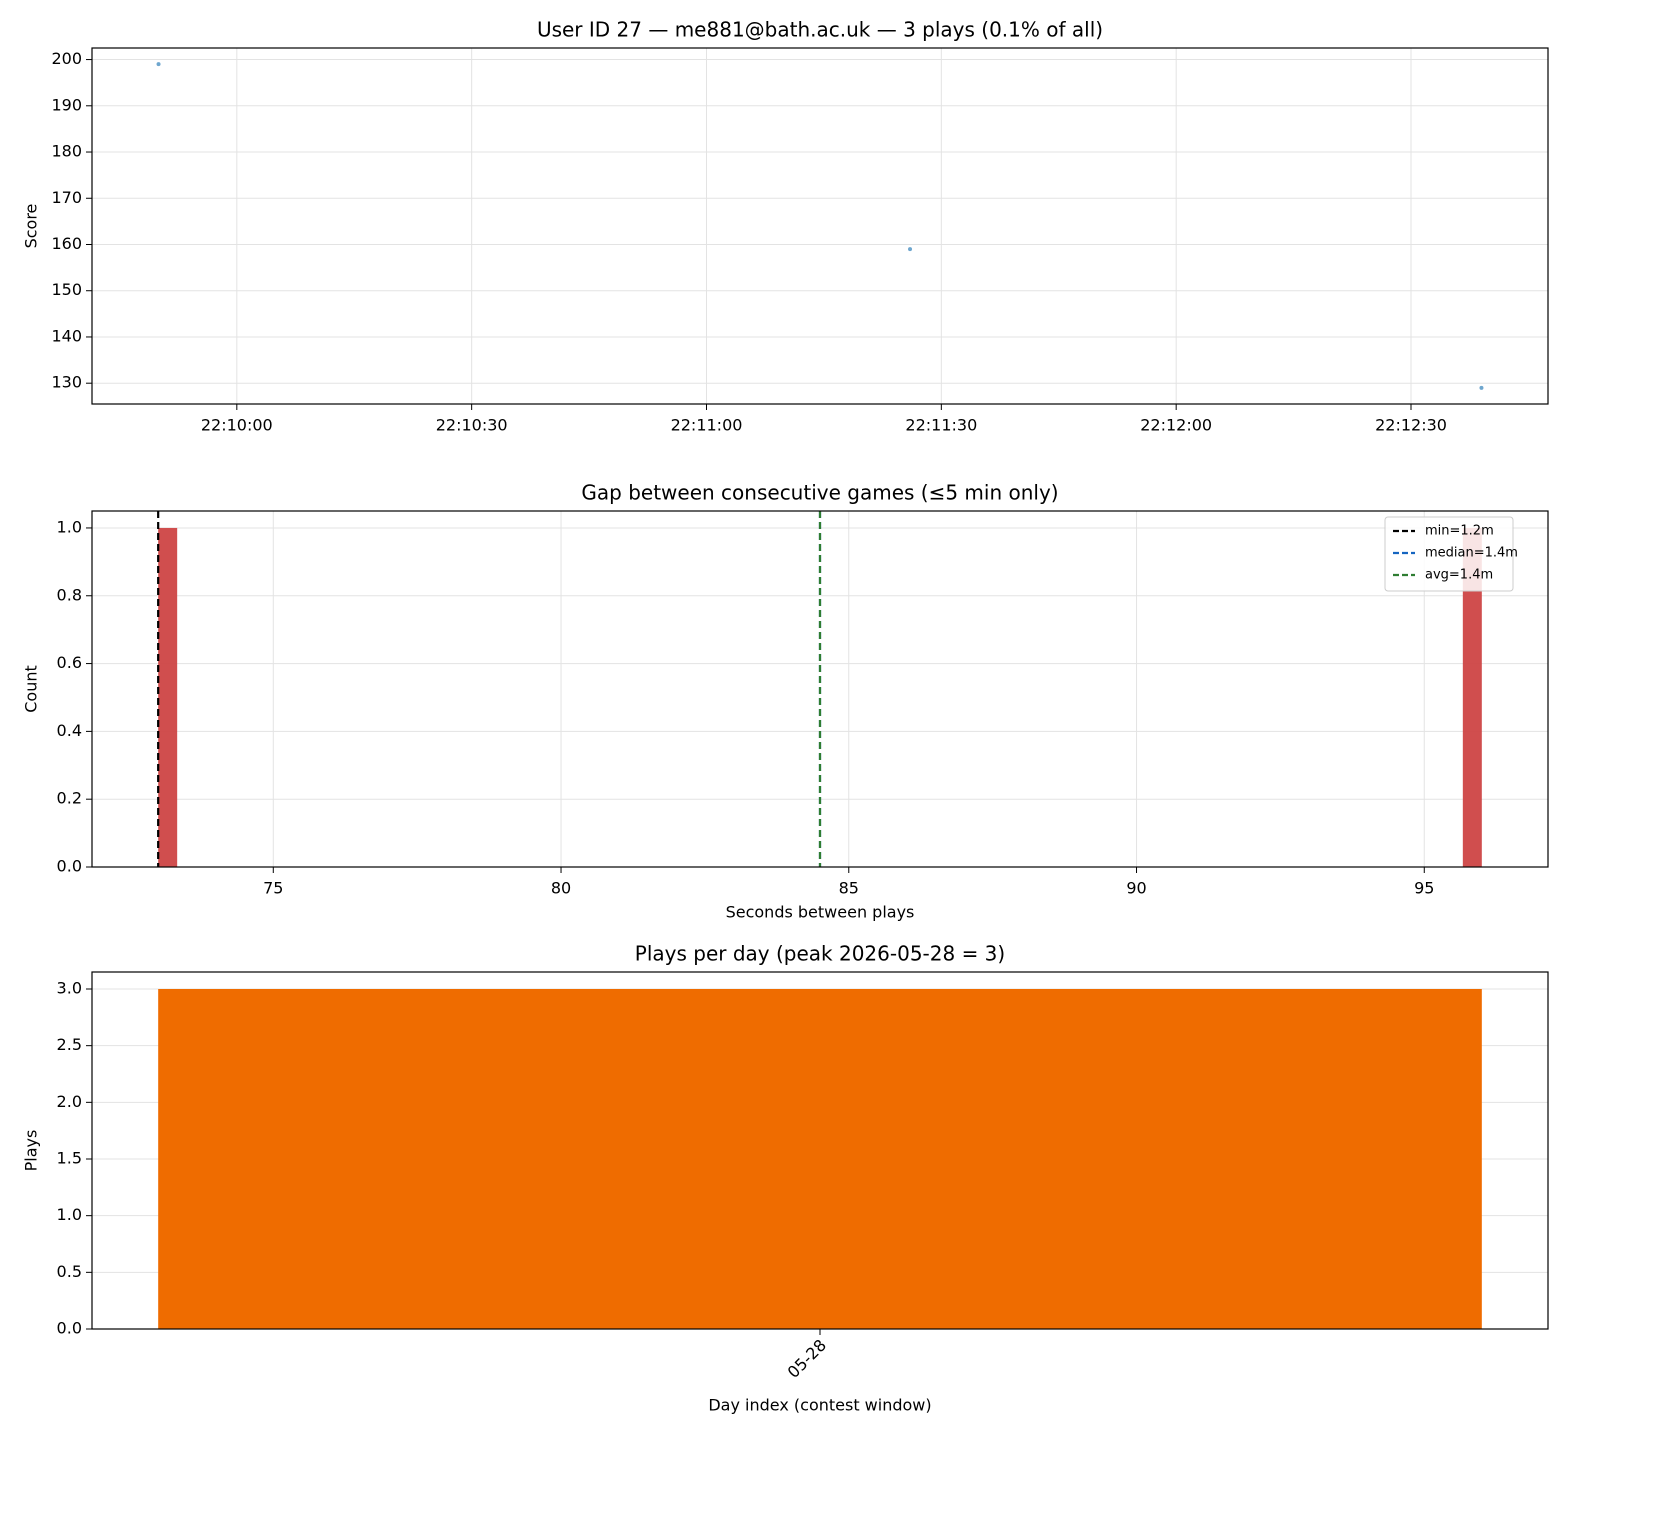 Image resolution: width=1680 pixels, height=1540 pixels. Describe the element at coordinates (1459, 575) in the screenshot. I see `legend-label: avg=1.4m` at that location.